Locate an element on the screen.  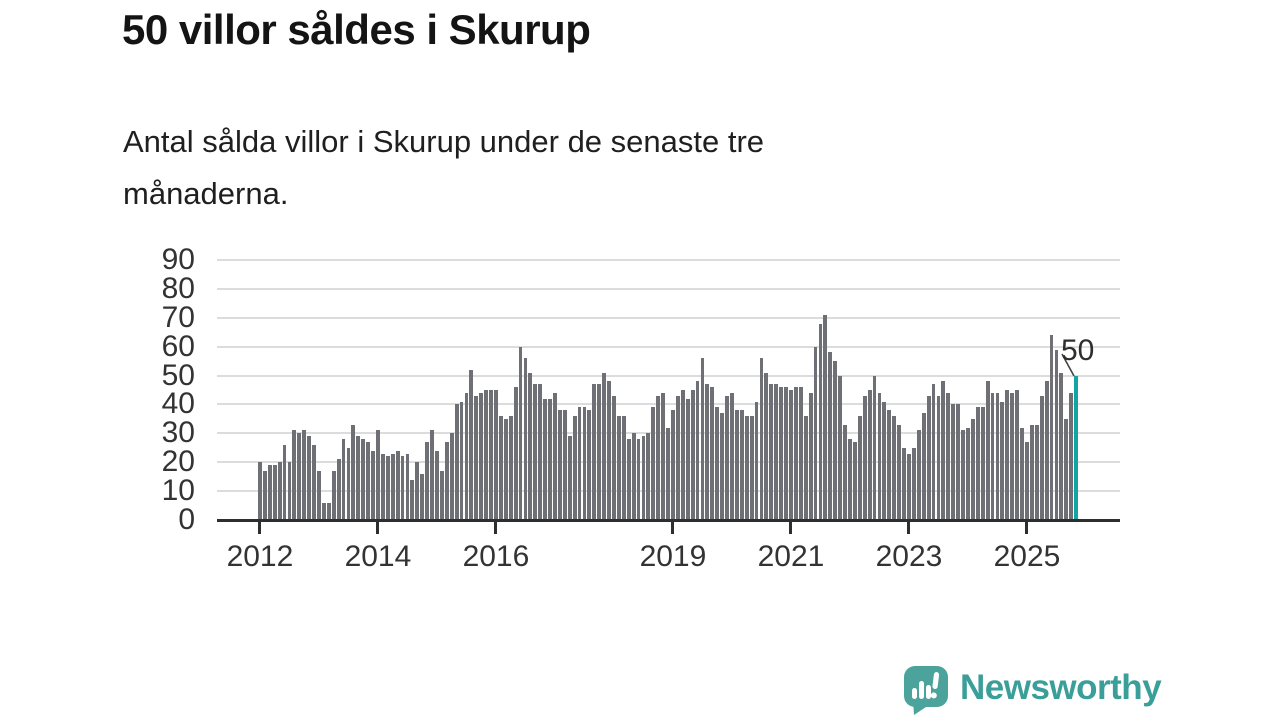
x-tick-2023 is located at coordinates (909, 527).